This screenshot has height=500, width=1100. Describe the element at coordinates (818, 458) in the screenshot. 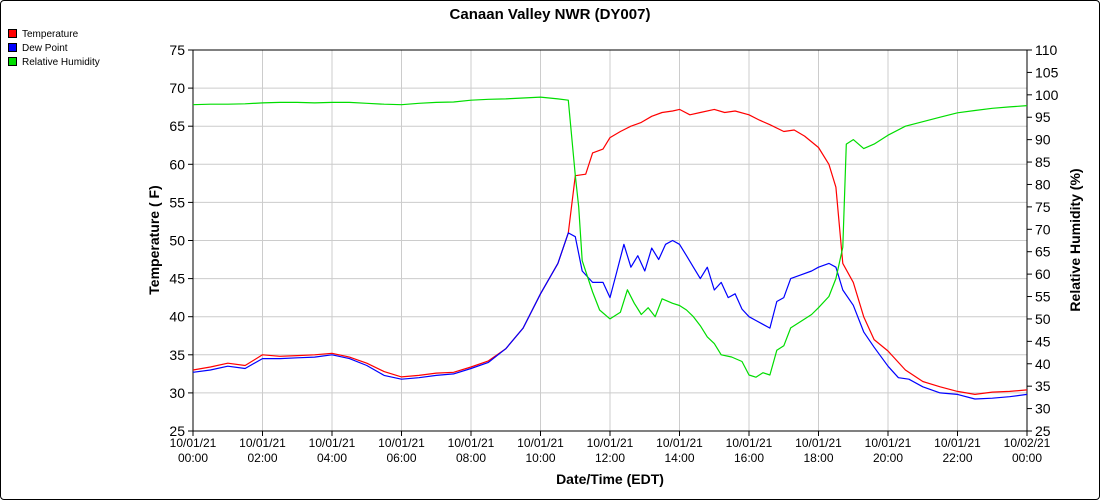

I see `x-tick-label-time: 18:00` at that location.